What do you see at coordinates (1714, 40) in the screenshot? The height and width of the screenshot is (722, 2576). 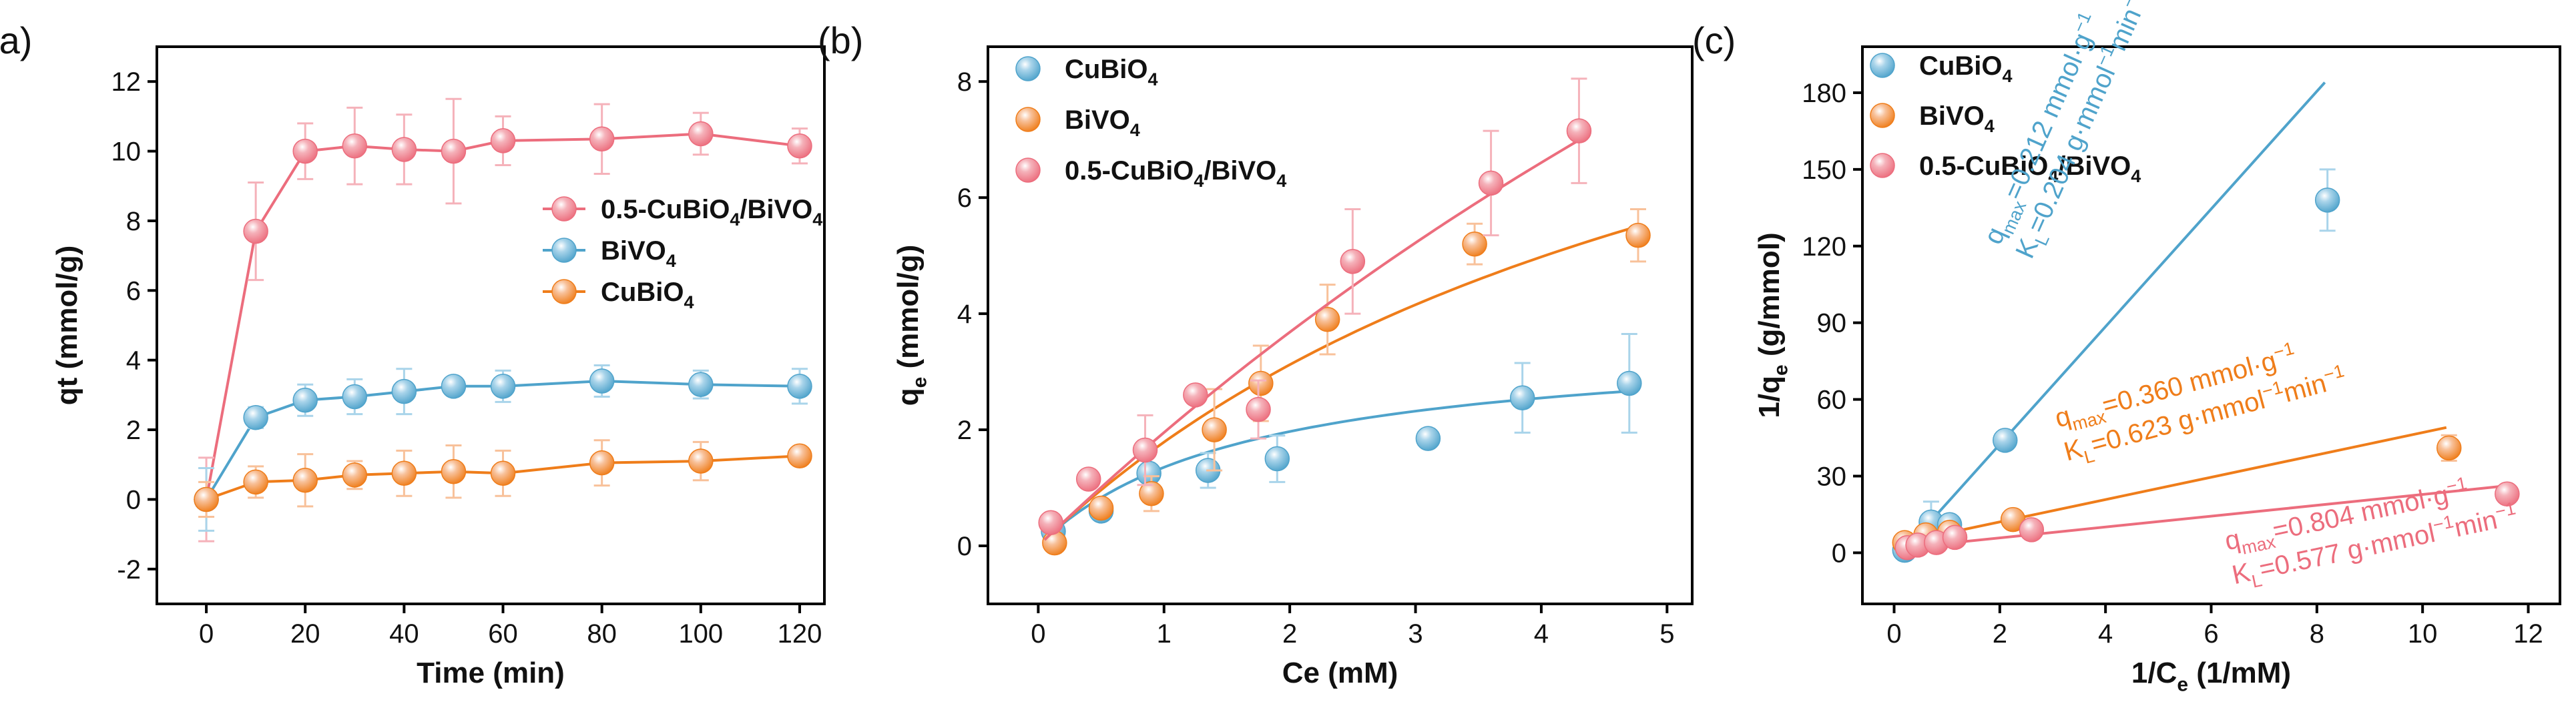 I see `panel-label: (c)` at bounding box center [1714, 40].